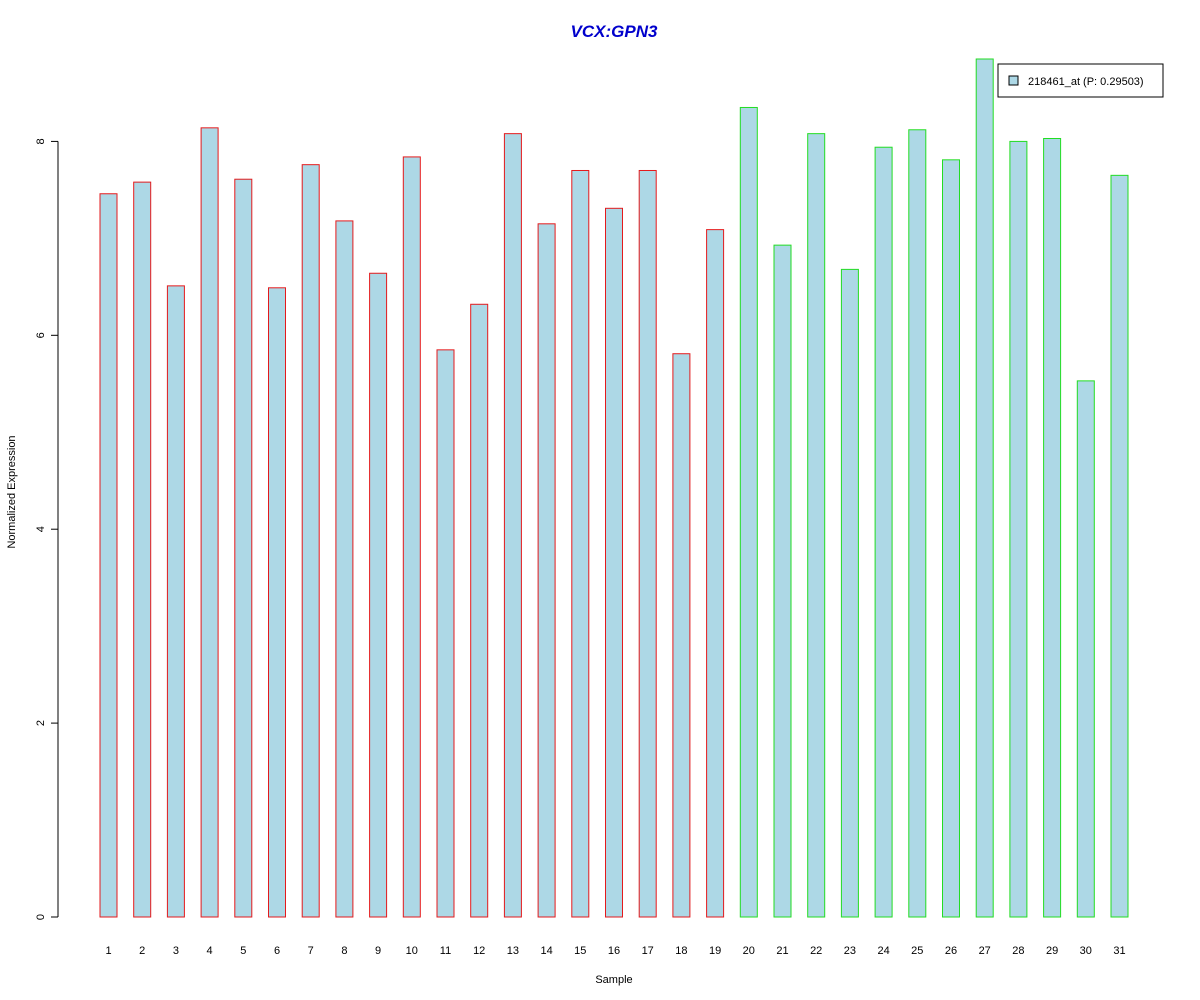 Image resolution: width=1200 pixels, height=1000 pixels. I want to click on y-tick-label: 2, so click(41, 723).